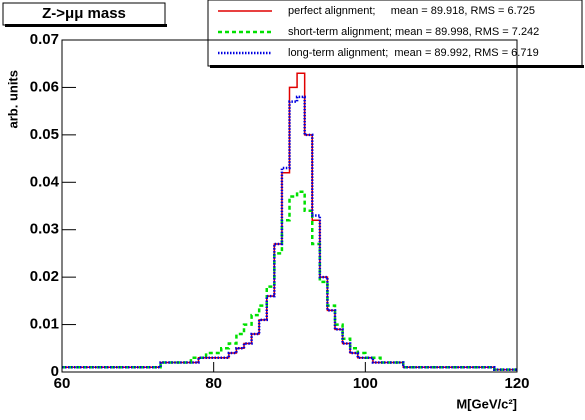 Image resolution: width=585 pixels, height=420 pixels. Describe the element at coordinates (45, 181) in the screenshot. I see `y-tick-label: 0.04` at that location.